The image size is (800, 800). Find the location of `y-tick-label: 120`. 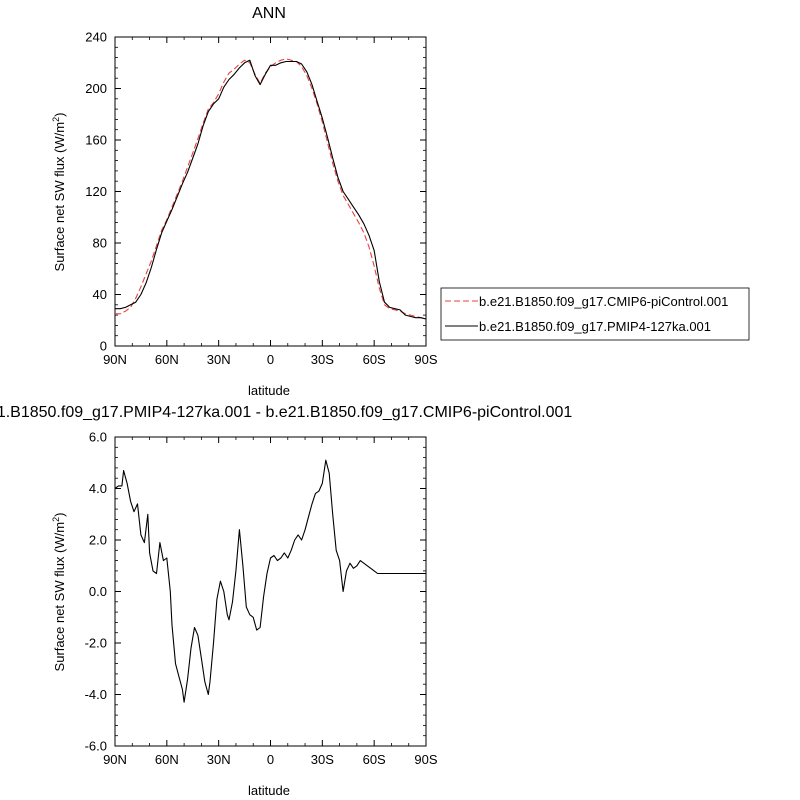

y-tick-label: 120 is located at coordinates (96, 191).